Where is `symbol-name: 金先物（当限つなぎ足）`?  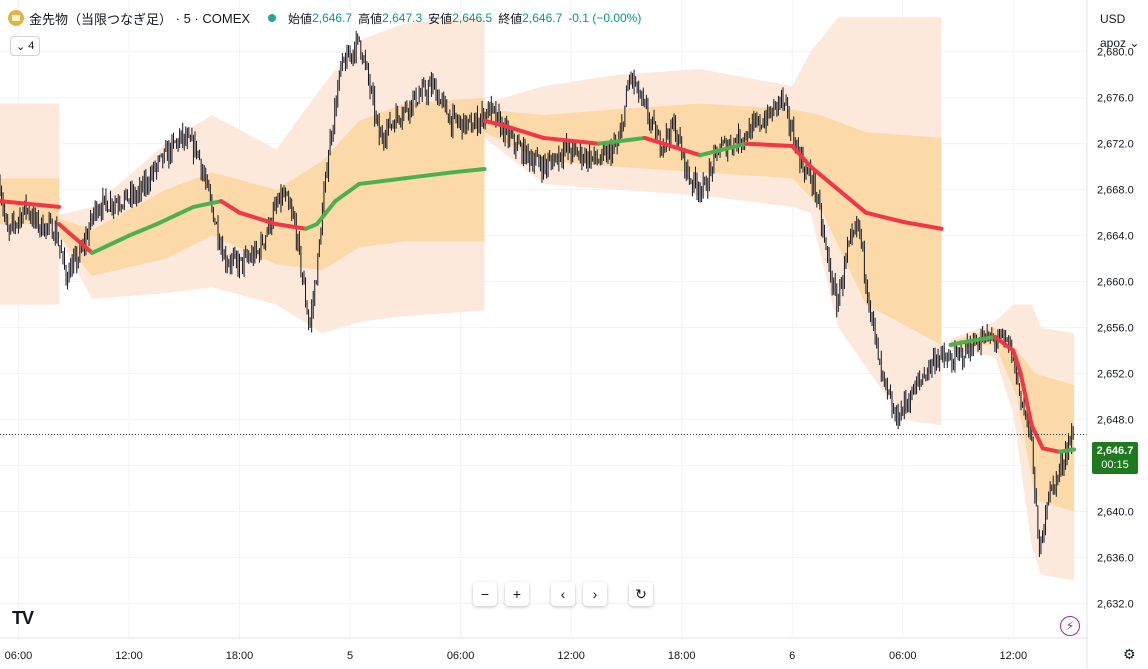
symbol-name: 金先物（当限つなぎ足） is located at coordinates (101, 19).